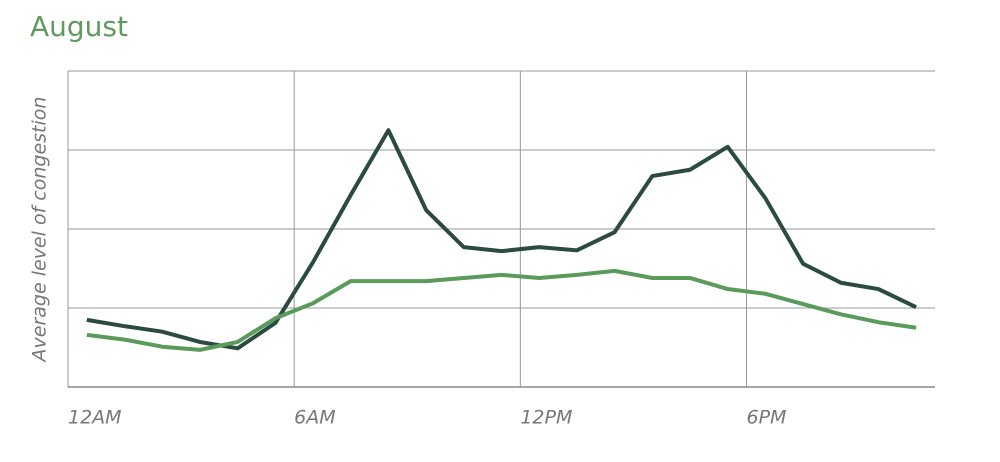  What do you see at coordinates (95, 418) in the screenshot?
I see `x-tick-label: 12AM` at bounding box center [95, 418].